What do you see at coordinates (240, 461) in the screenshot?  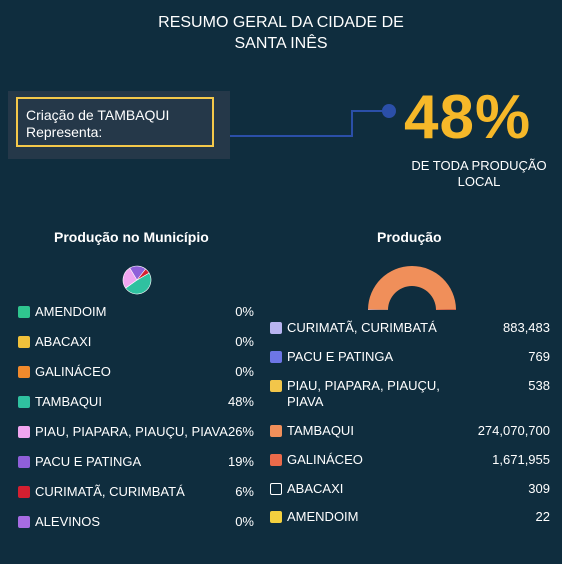 I see `legend-value: 19%` at bounding box center [240, 461].